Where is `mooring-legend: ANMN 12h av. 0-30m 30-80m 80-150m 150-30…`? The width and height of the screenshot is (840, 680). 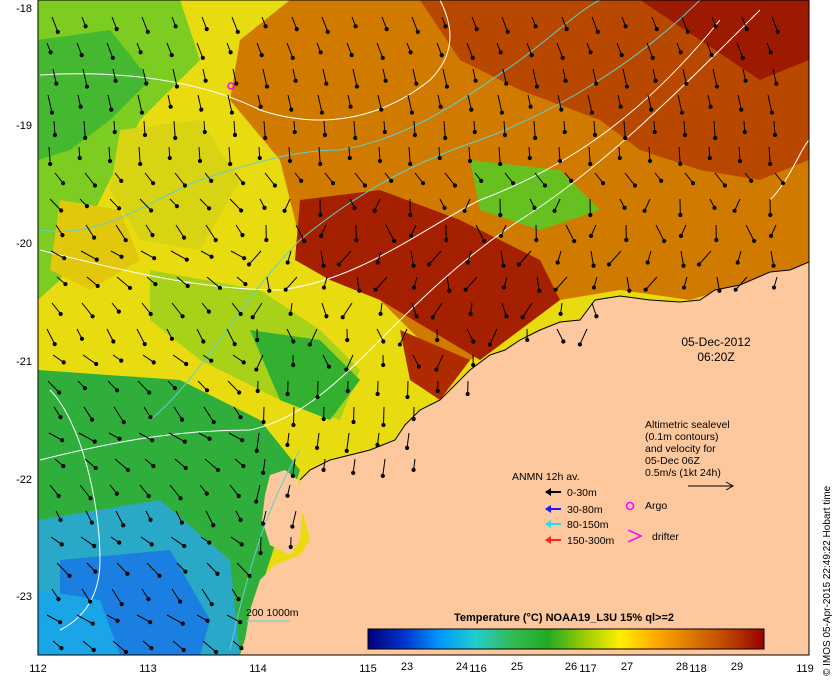 mooring-legend: ANMN 12h av. 0-30m 30-80m 80-150m 150-30… is located at coordinates (563, 509).